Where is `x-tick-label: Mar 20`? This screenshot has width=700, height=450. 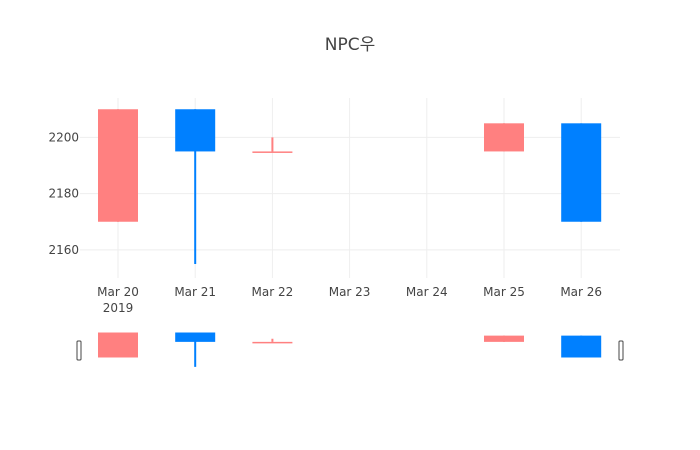
x-tick-label: Mar 20 is located at coordinates (118, 292).